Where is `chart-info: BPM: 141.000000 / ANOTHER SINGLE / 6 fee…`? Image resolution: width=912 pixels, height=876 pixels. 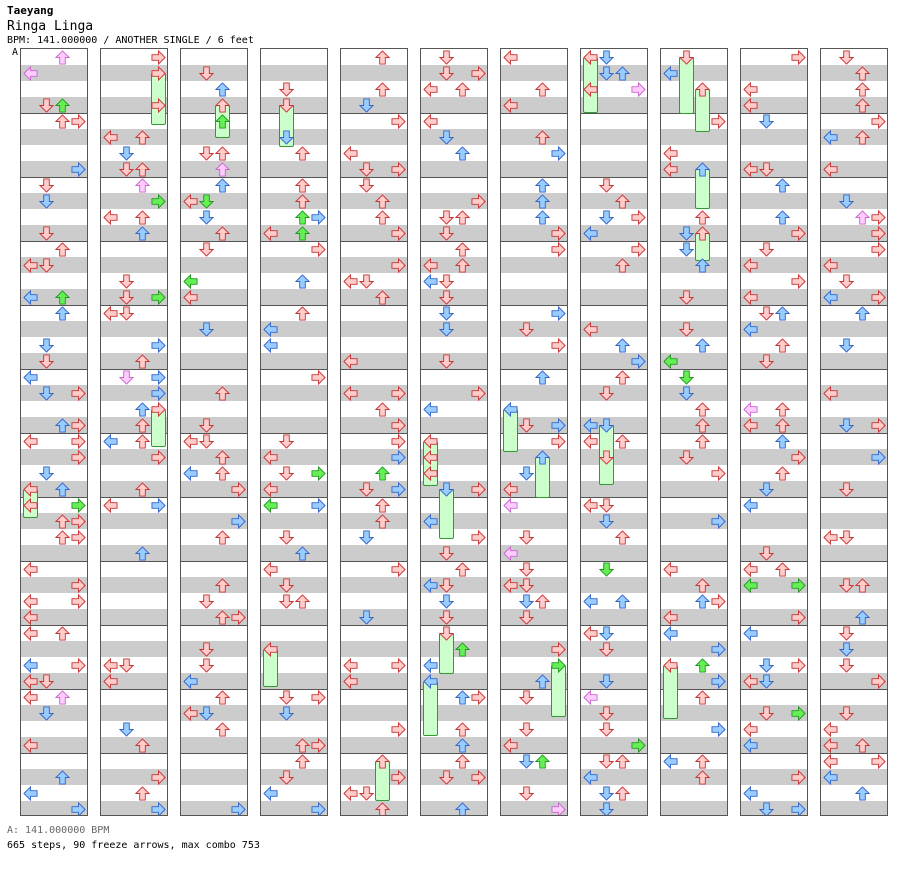 chart-info: BPM: 141.000000 / ANOTHER SINGLE / 6 fee… is located at coordinates (130, 40).